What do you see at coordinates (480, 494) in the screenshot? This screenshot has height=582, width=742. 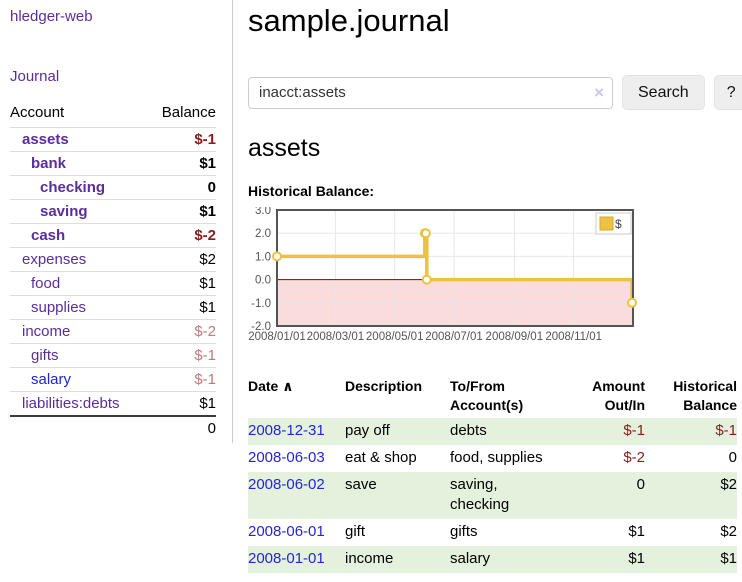 I see `transaction-accounts: saving, checking` at bounding box center [480, 494].